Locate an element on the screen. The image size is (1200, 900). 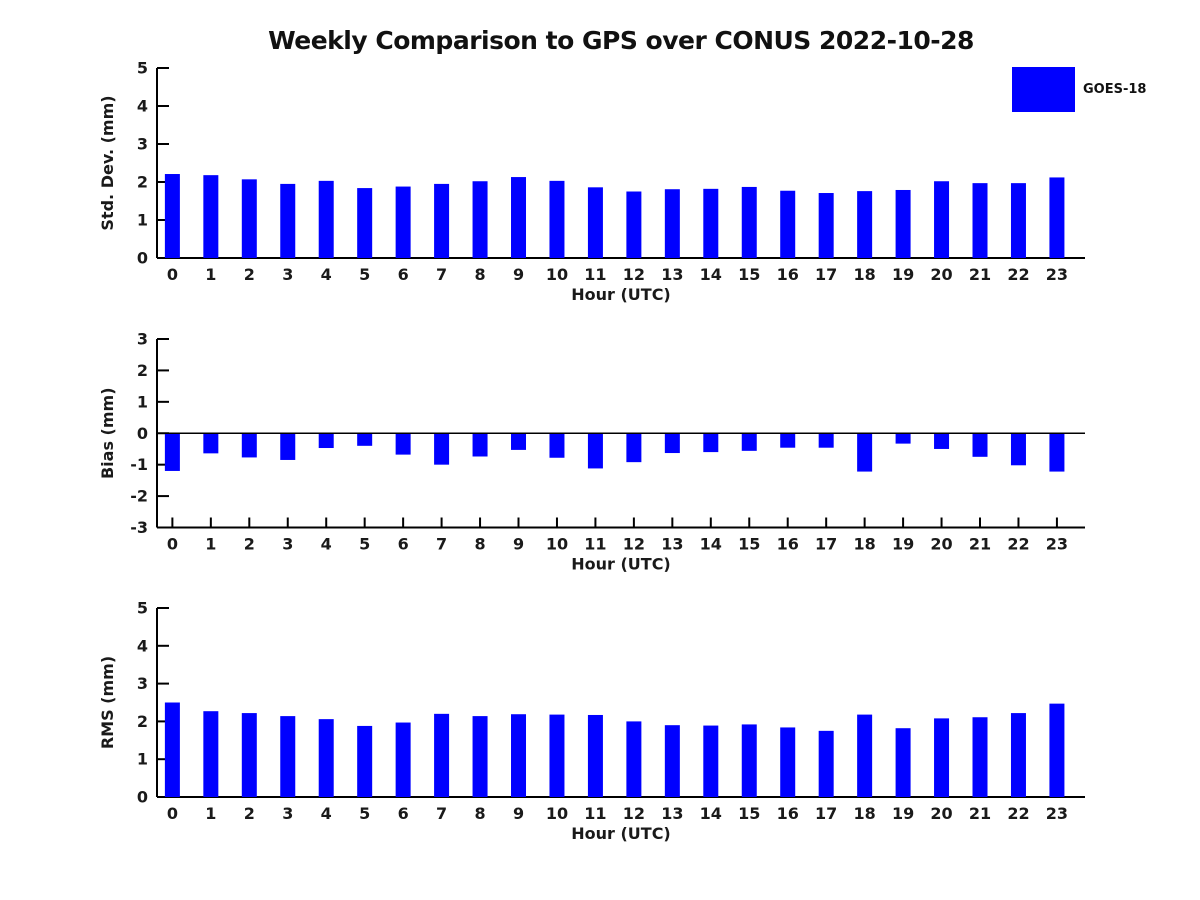
legend-label: GOES-18 is located at coordinates (1115, 89).